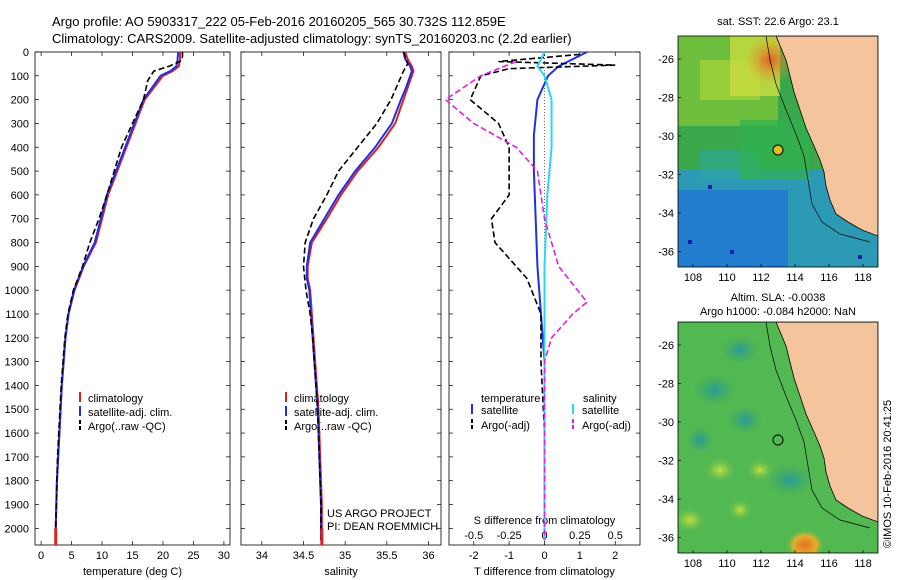 This screenshot has height=580, width=900. I want to click on y-tick-label: 700, so click(20, 220).